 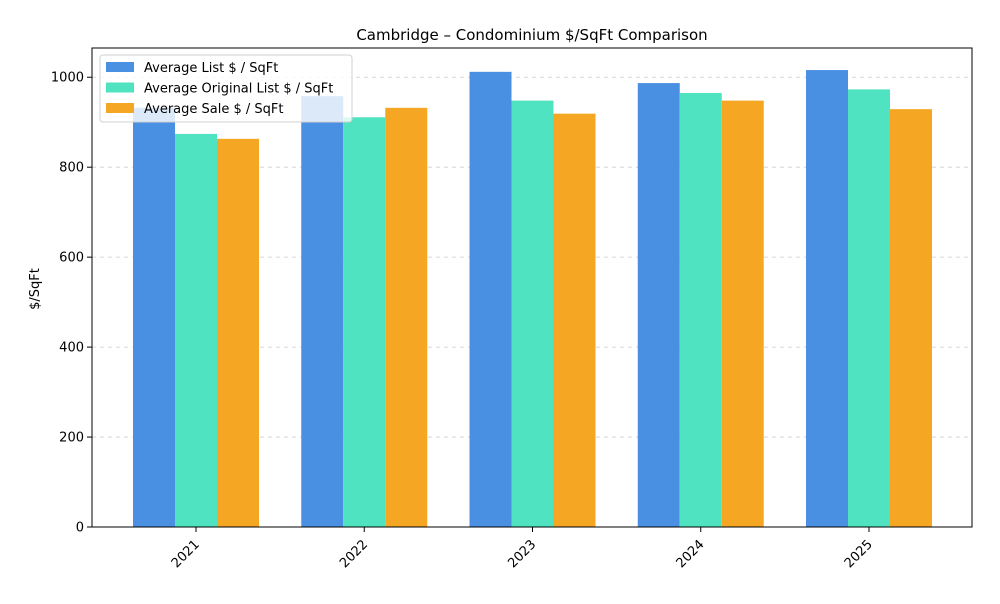 What do you see at coordinates (658, 305) in the screenshot?
I see `bar-1-2024` at bounding box center [658, 305].